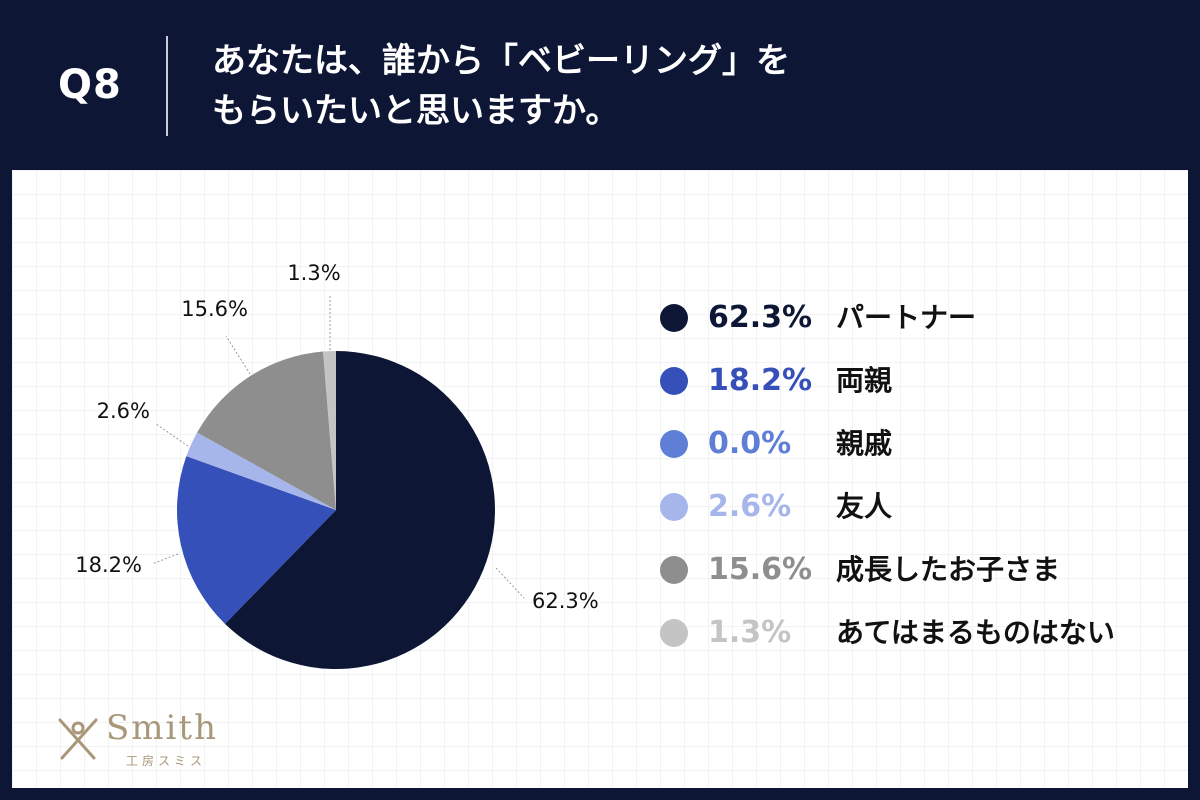  What do you see at coordinates (975, 632) in the screenshot?
I see `legend-label: あてはまるものはない` at bounding box center [975, 632].